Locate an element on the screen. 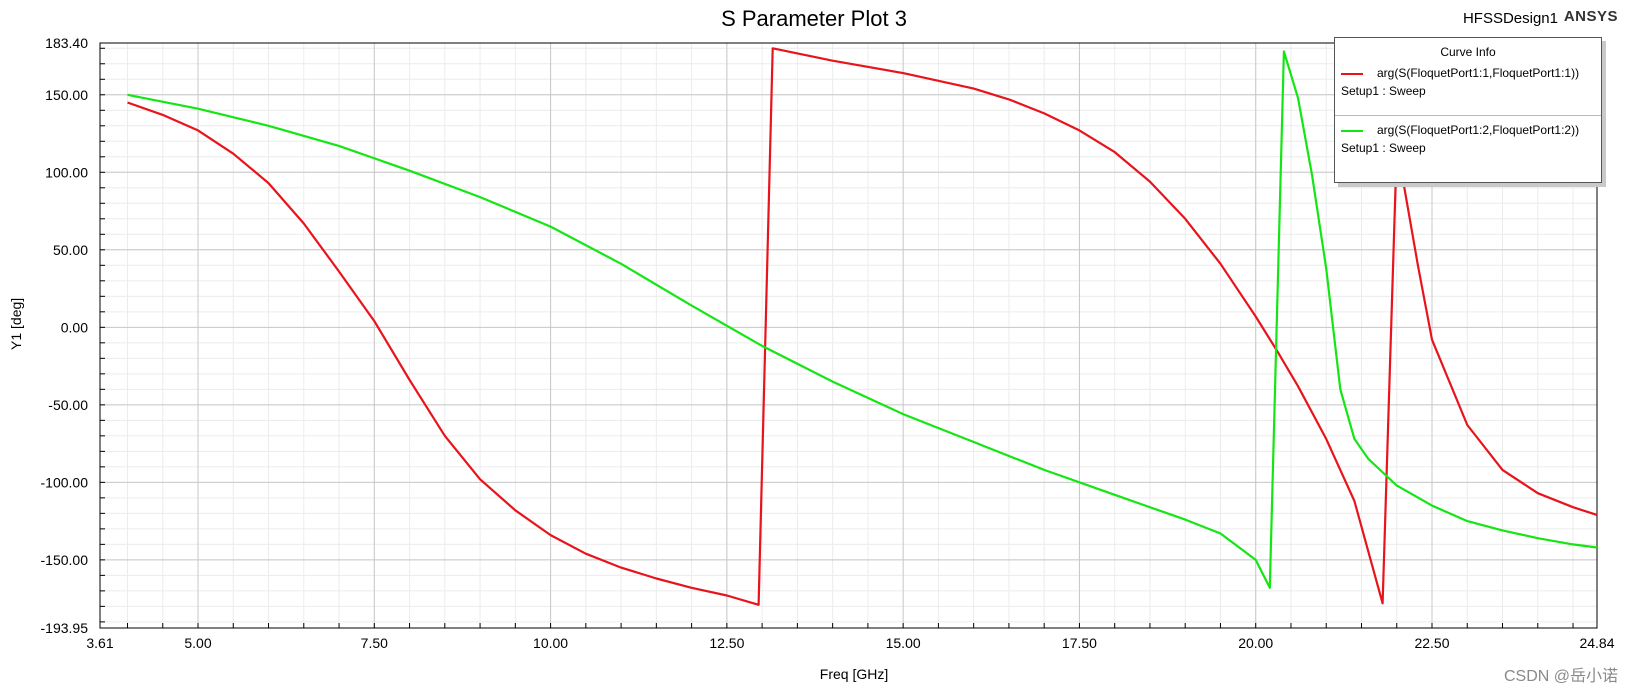 The height and width of the screenshot is (694, 1628). brand-logo: ANSYS is located at coordinates (1590, 16).